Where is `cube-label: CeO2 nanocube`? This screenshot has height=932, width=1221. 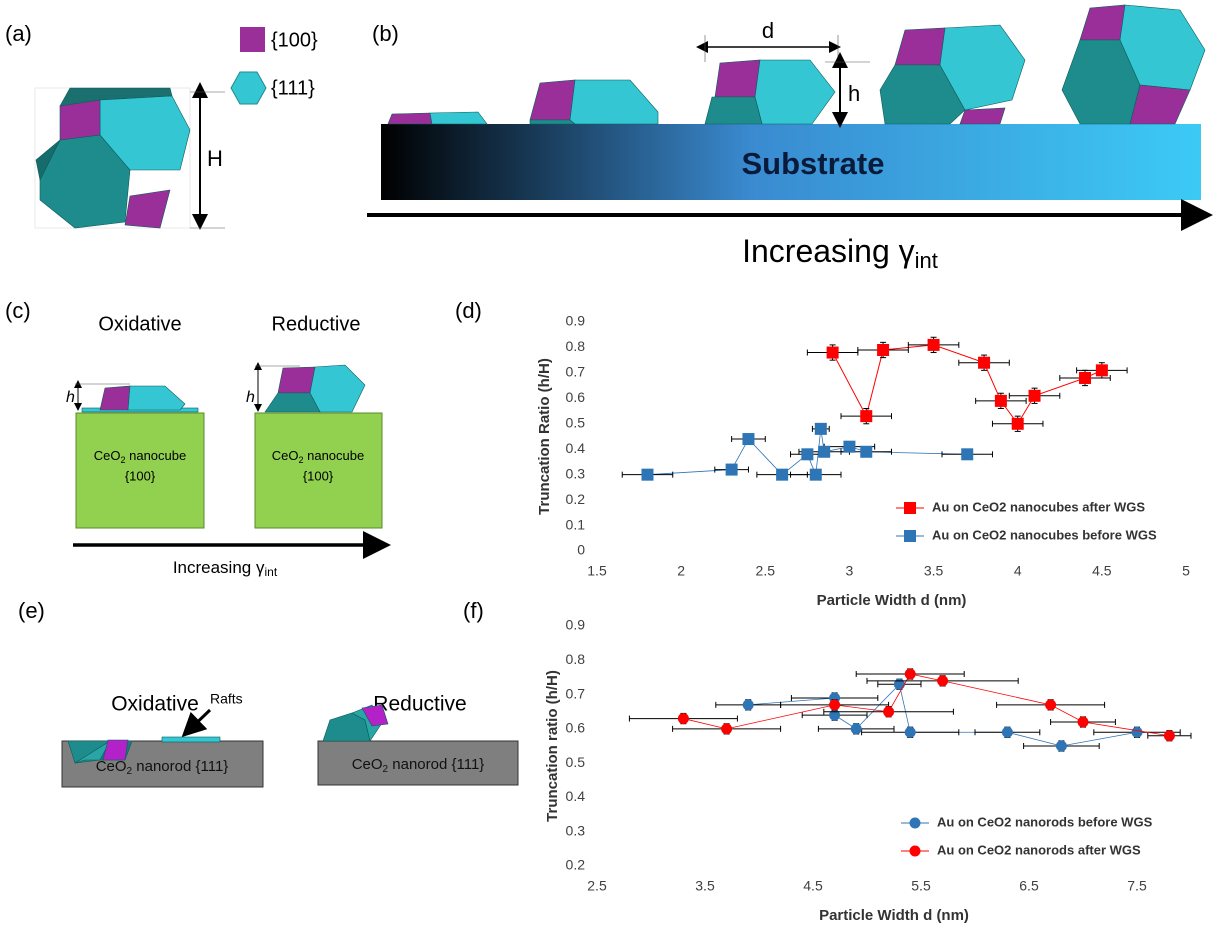
cube-label: CeO2 nanocube is located at coordinates (318, 456).